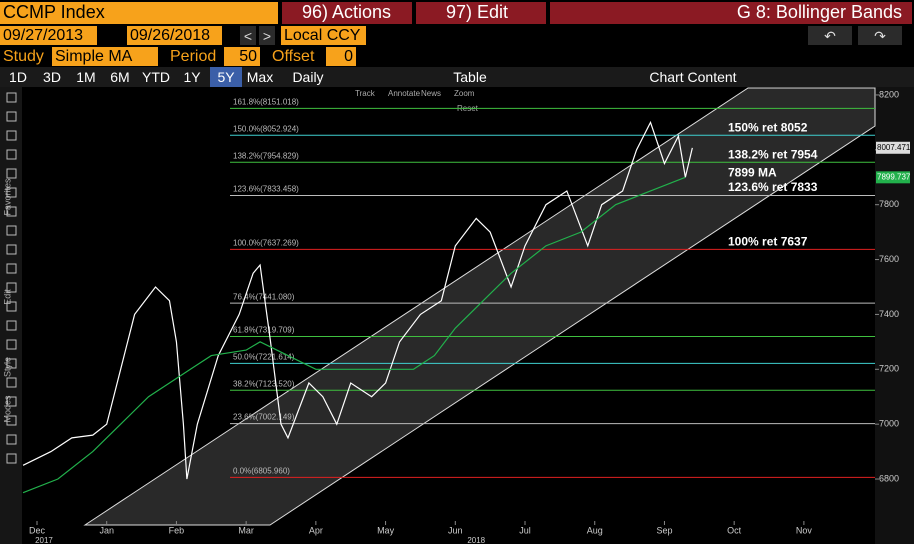 The height and width of the screenshot is (544, 914). I want to click on fib-label: 161.8%(8151.018), so click(266, 102).